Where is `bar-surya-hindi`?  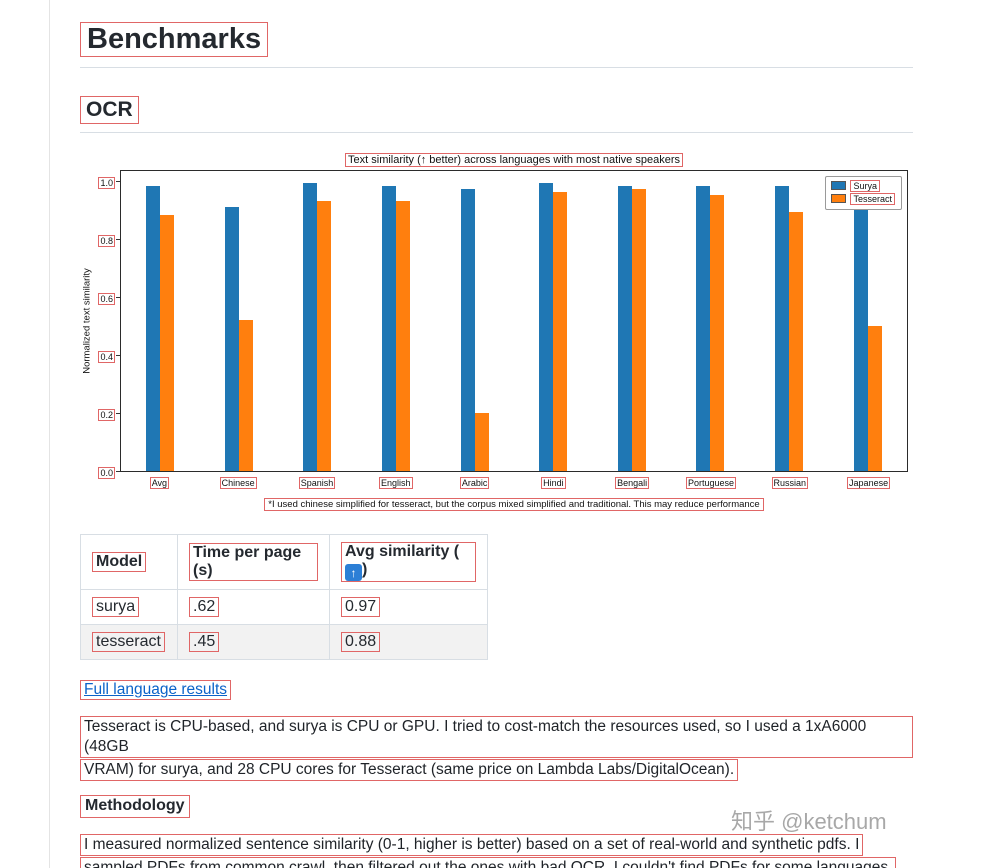
bar-surya-hindi is located at coordinates (546, 327).